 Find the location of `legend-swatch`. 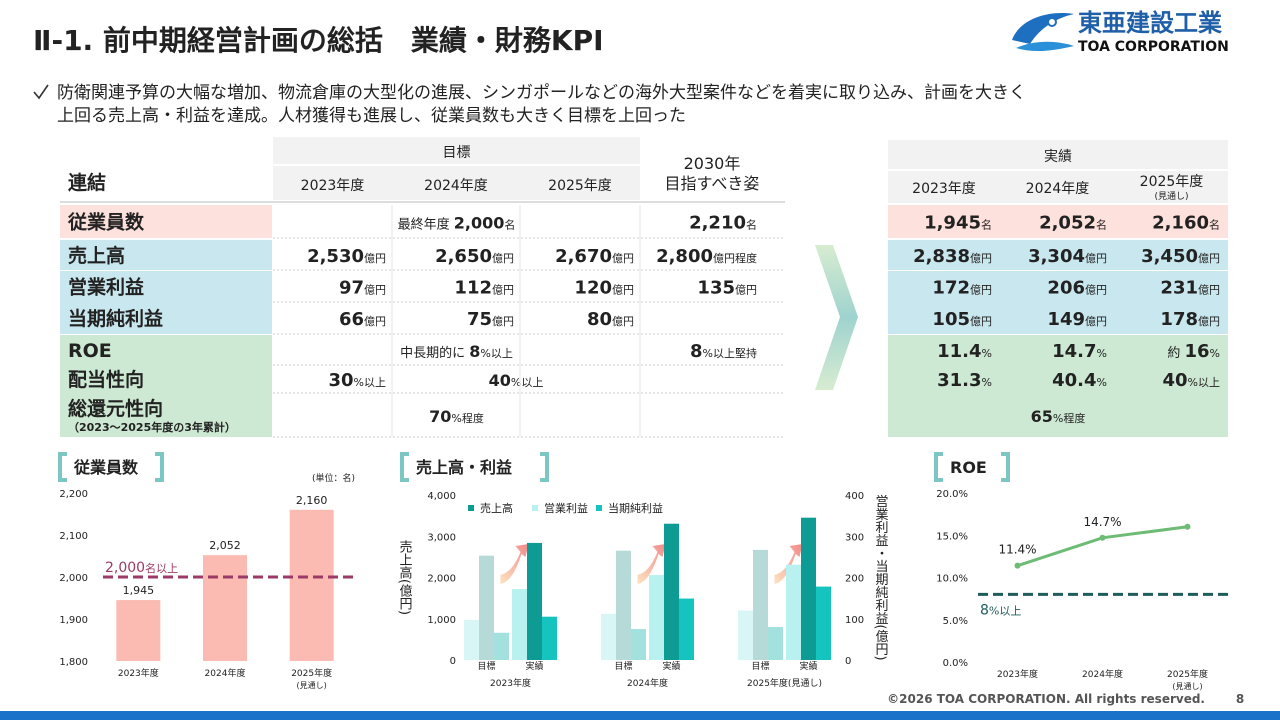

legend-swatch is located at coordinates (471, 508).